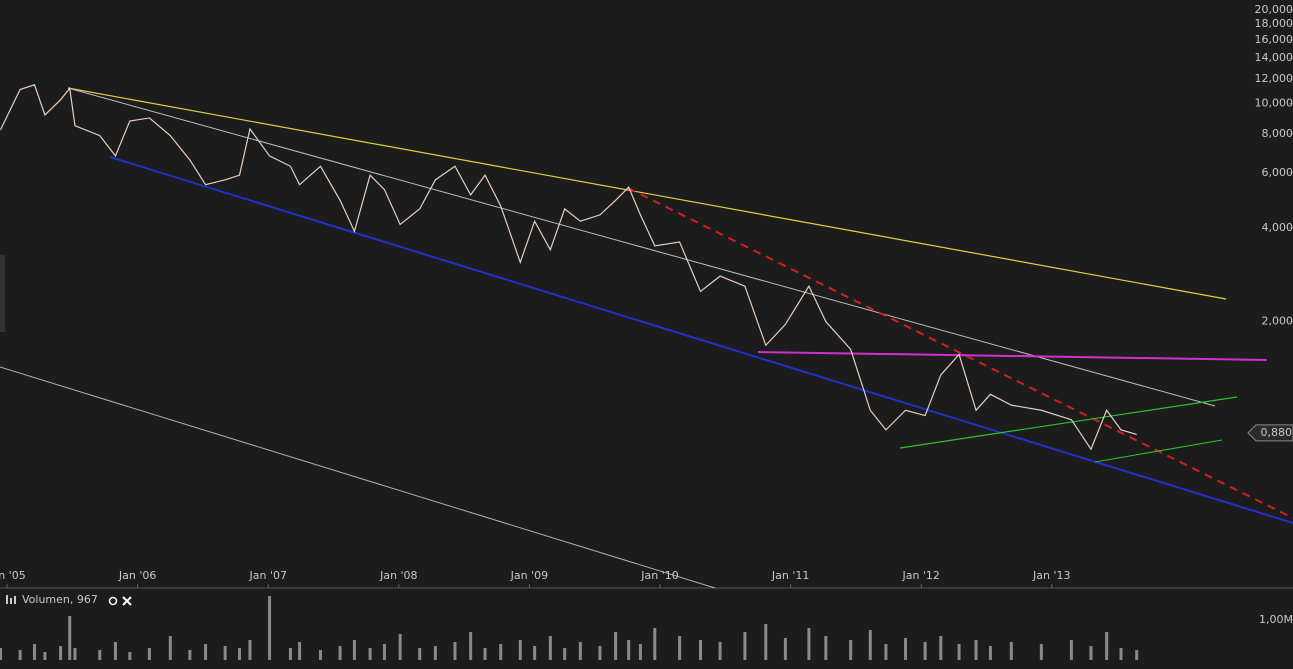  Describe the element at coordinates (1051, 575) in the screenshot. I see `x-tick-label: Jan '13` at that location.